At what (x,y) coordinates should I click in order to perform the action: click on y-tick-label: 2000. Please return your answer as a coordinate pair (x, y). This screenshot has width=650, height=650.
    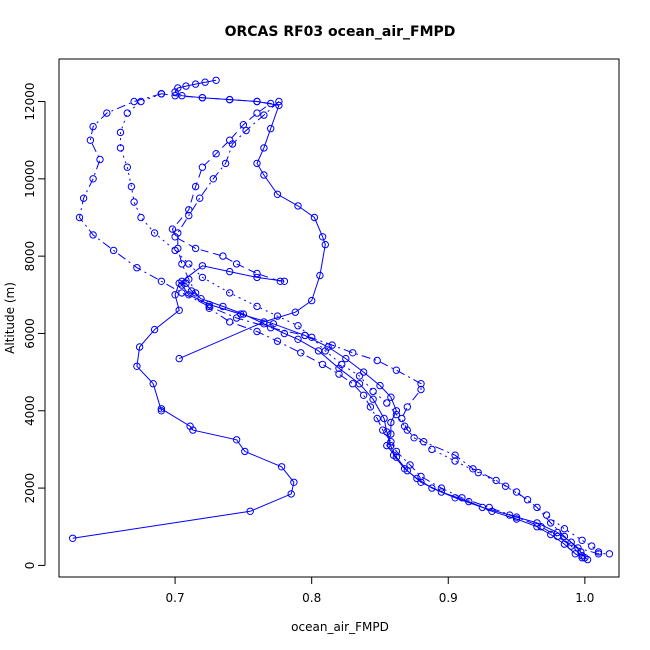
    Looking at the image, I should click on (30, 488).